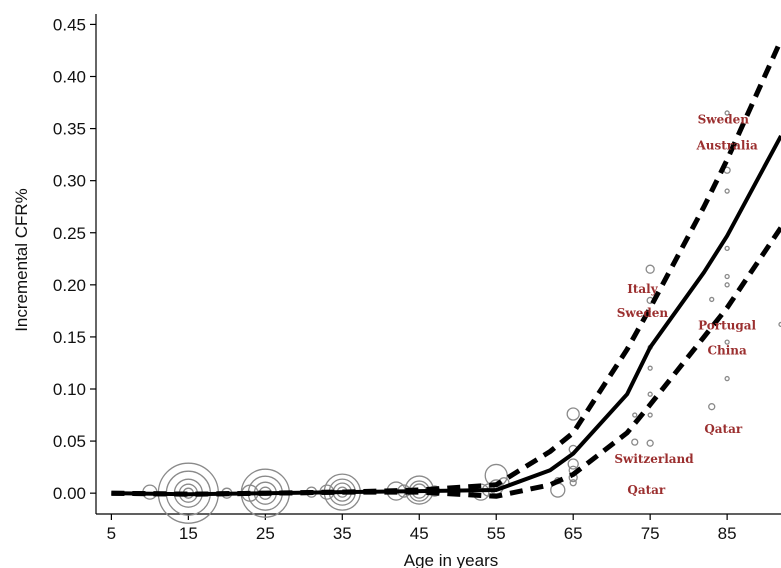 The height and width of the screenshot is (568, 781). Describe the element at coordinates (69, 77) in the screenshot. I see `y-tick-label: 0.40` at that location.